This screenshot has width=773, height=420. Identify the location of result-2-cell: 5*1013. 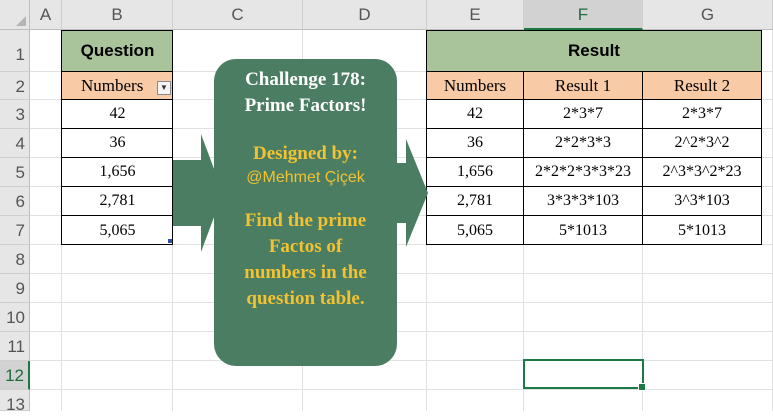
(702, 230).